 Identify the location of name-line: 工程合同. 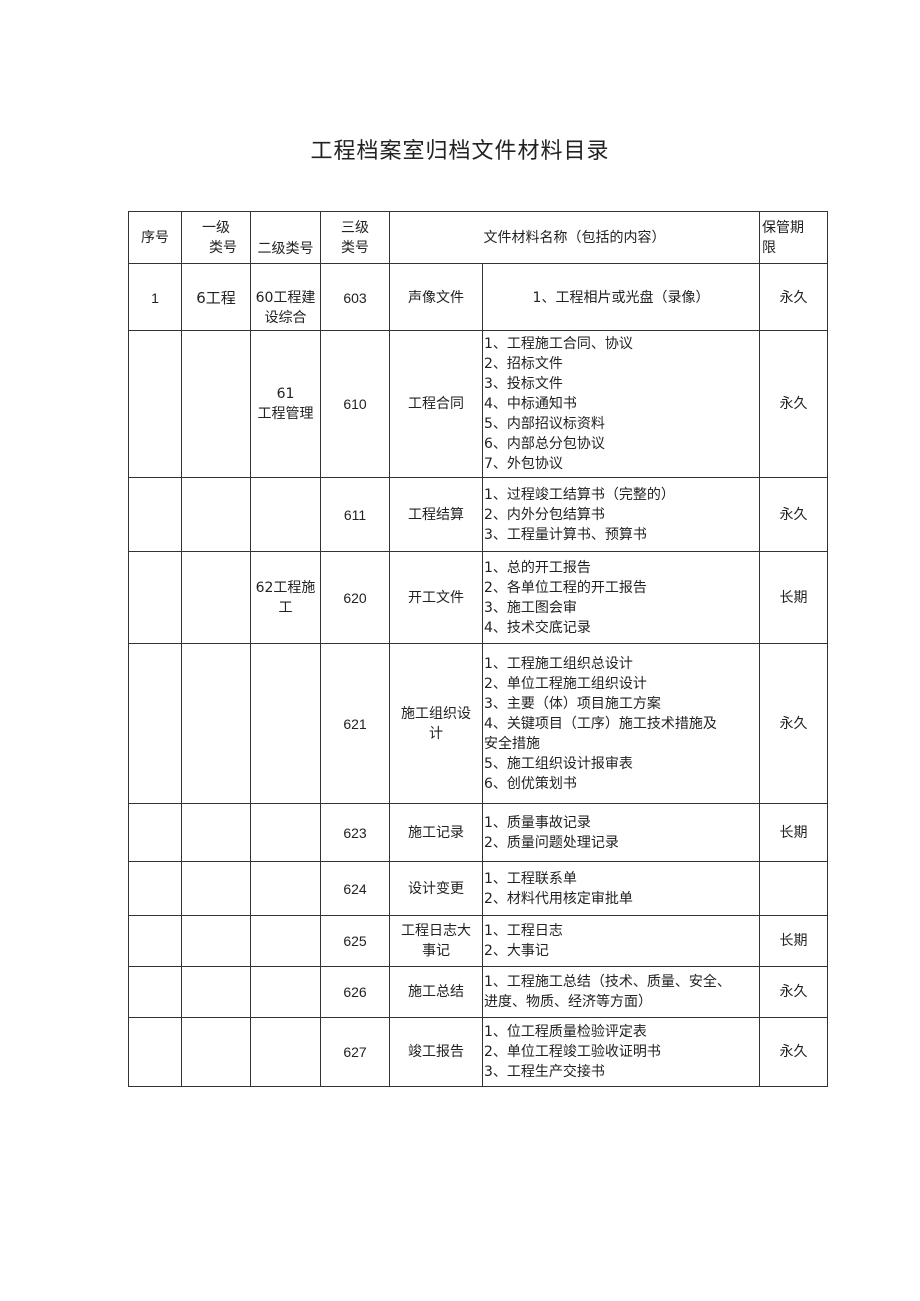
(436, 404).